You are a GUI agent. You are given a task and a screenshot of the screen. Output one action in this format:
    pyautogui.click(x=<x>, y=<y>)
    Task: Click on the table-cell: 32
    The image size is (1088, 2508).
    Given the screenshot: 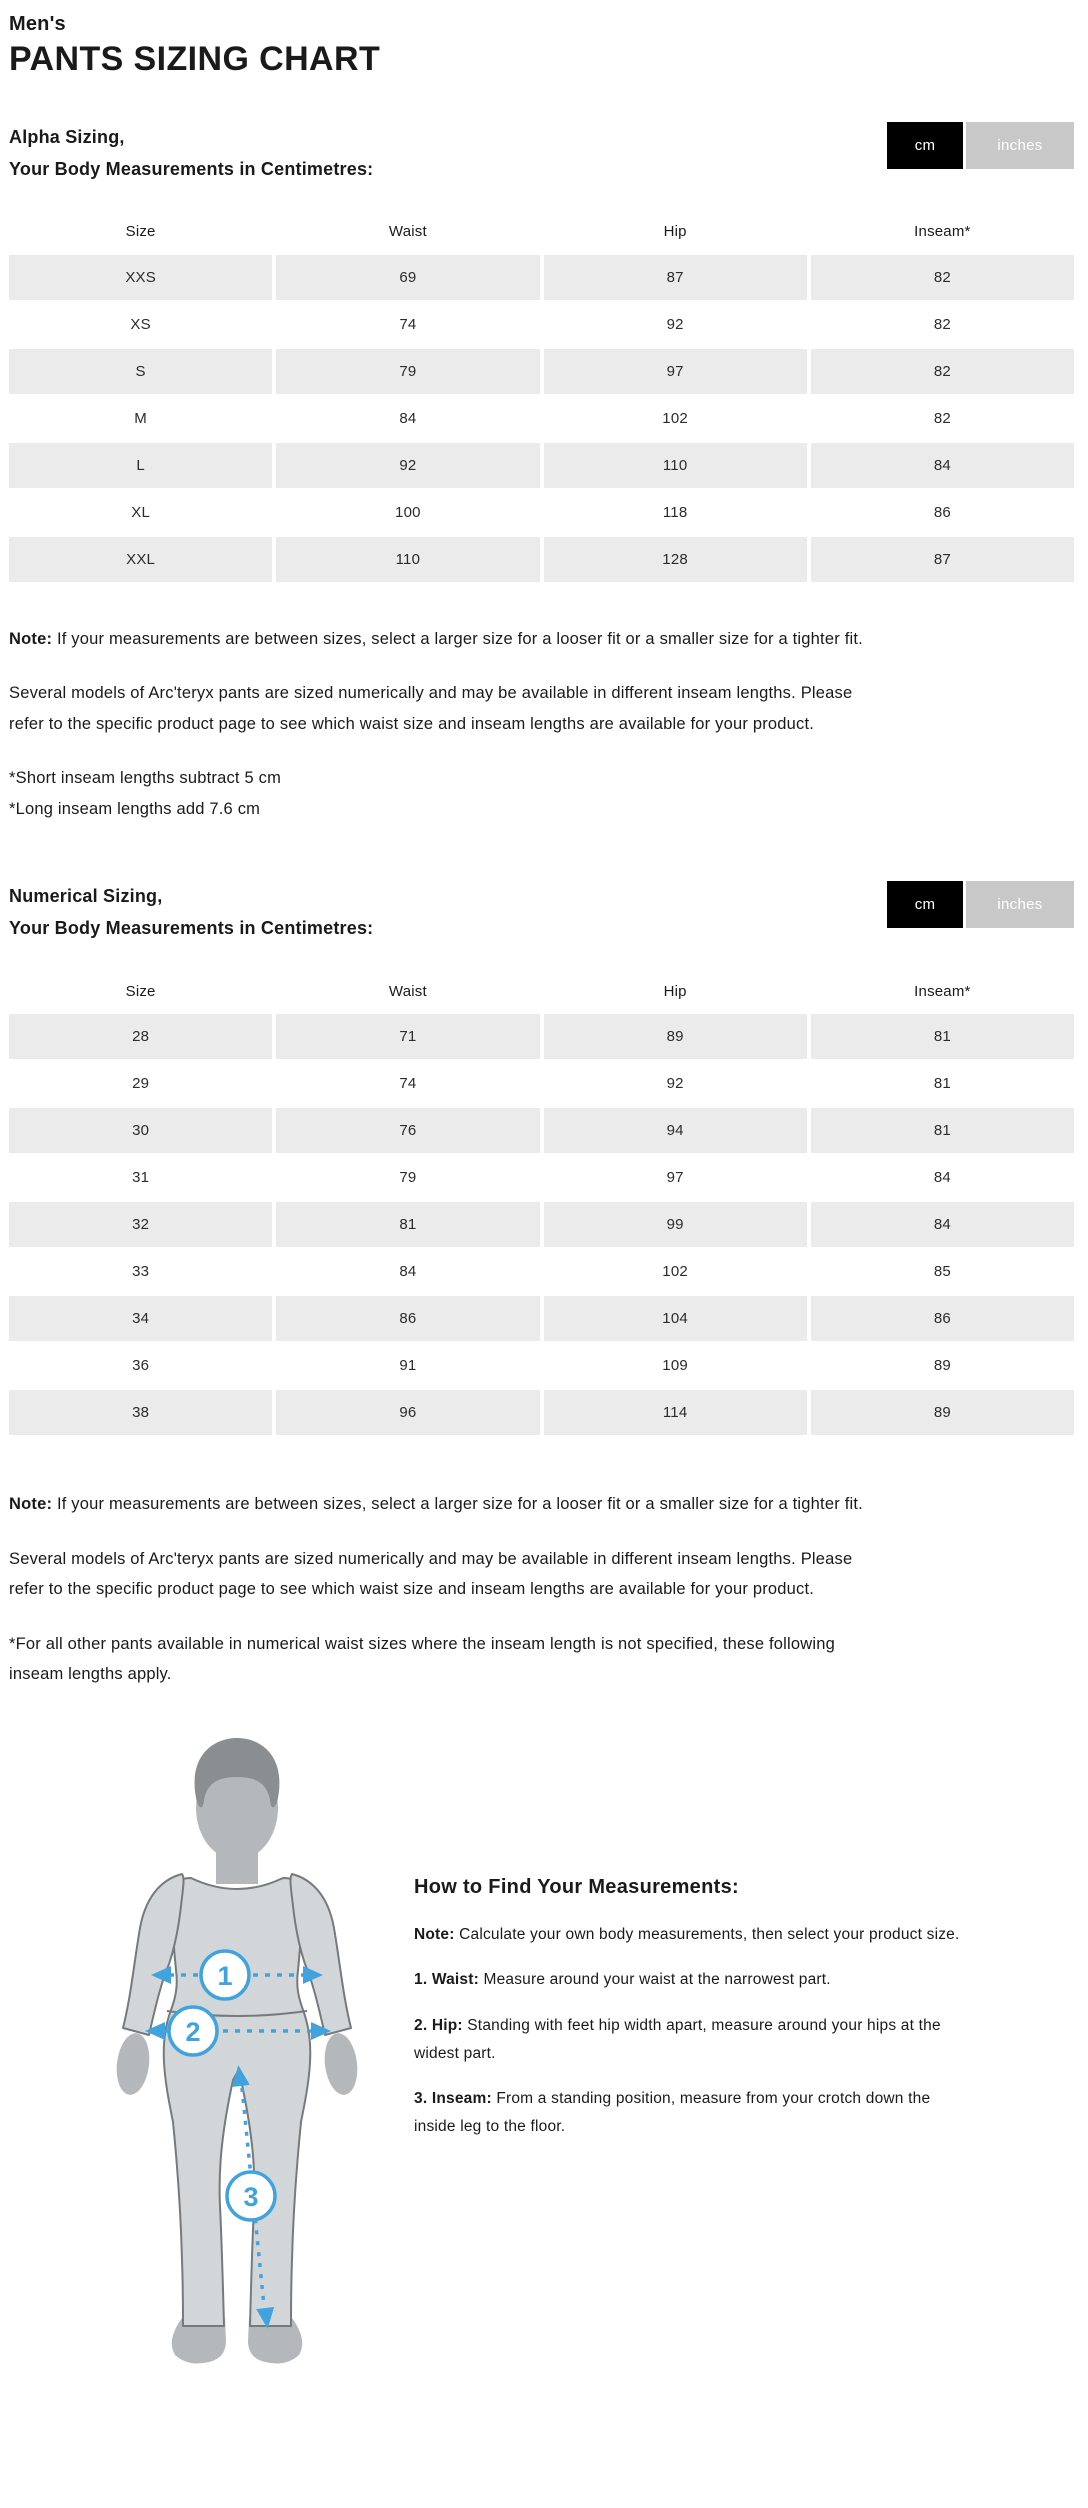 What is the action you would take?
    pyautogui.click(x=141, y=1225)
    